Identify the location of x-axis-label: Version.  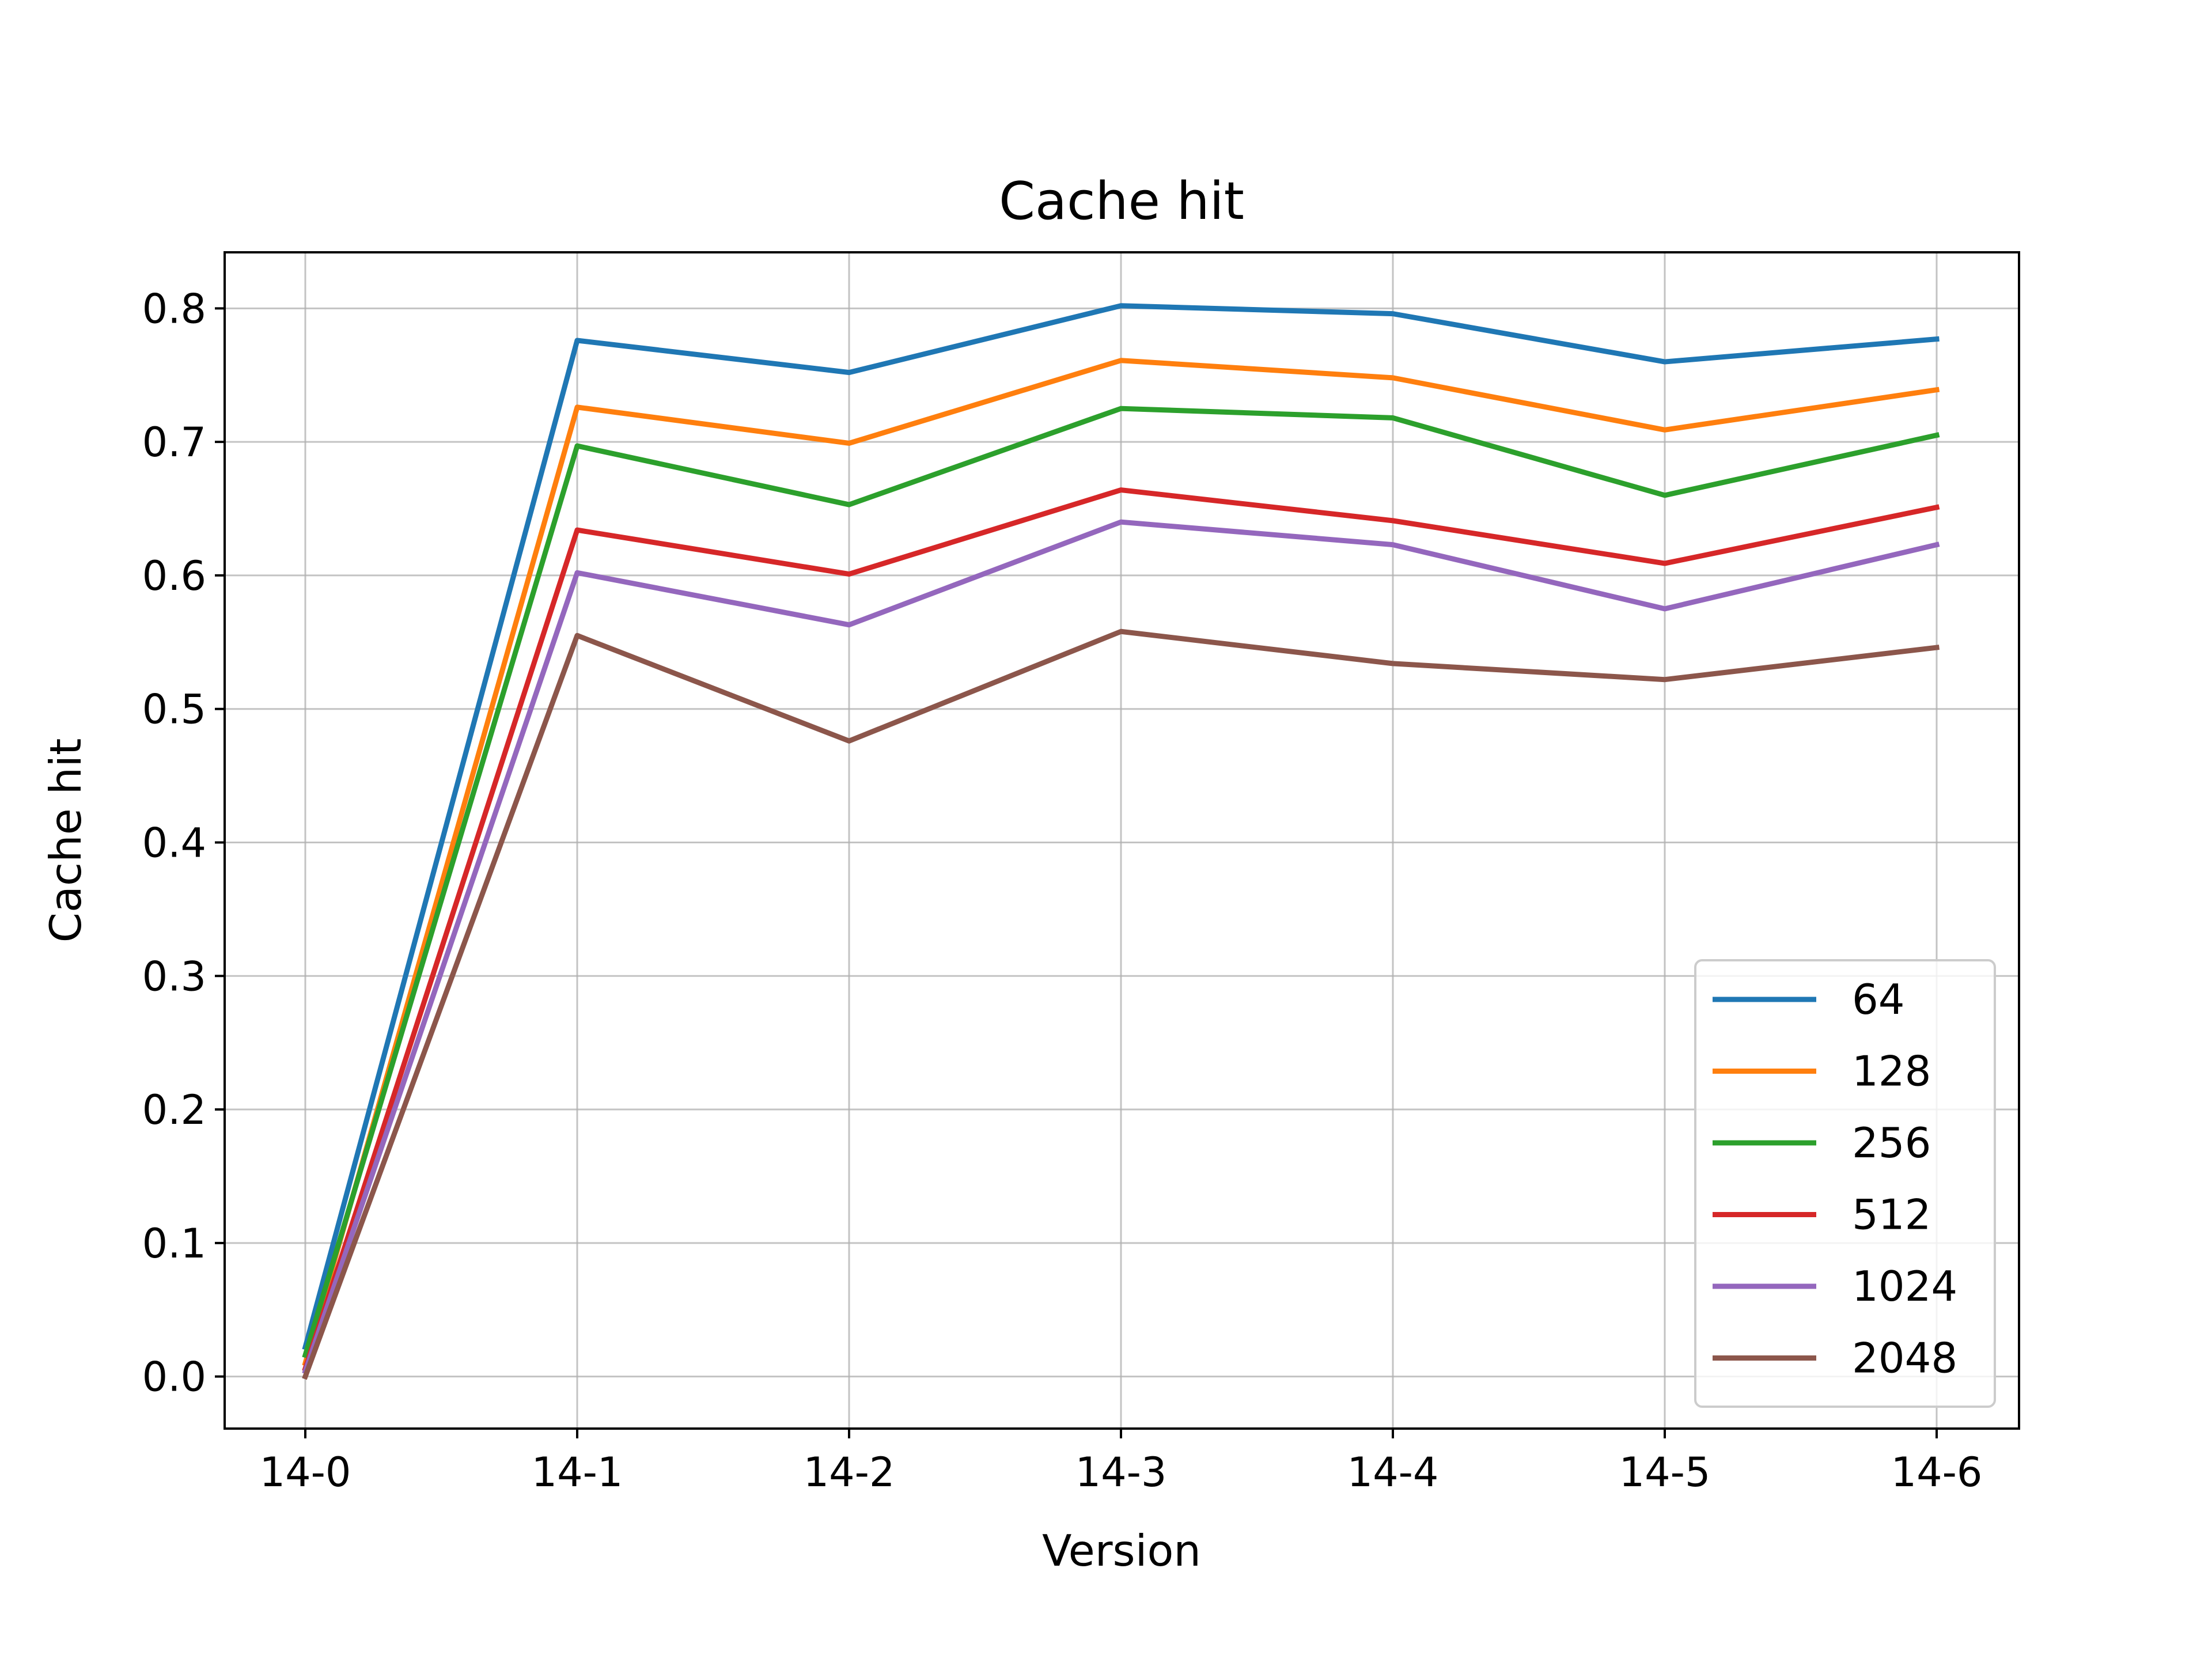
(1121, 1550).